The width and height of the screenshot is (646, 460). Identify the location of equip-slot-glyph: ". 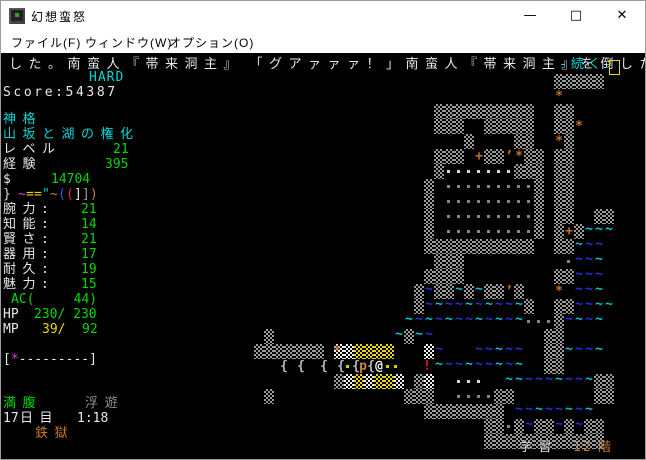
(46, 194).